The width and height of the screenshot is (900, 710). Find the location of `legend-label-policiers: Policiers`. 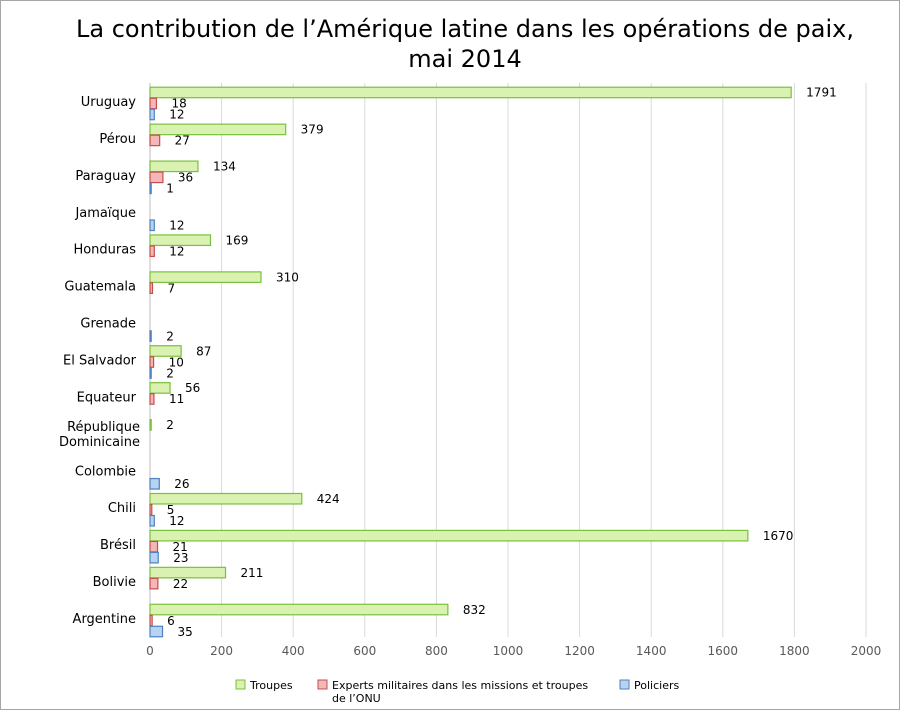

legend-label-policiers: Policiers is located at coordinates (656, 685).